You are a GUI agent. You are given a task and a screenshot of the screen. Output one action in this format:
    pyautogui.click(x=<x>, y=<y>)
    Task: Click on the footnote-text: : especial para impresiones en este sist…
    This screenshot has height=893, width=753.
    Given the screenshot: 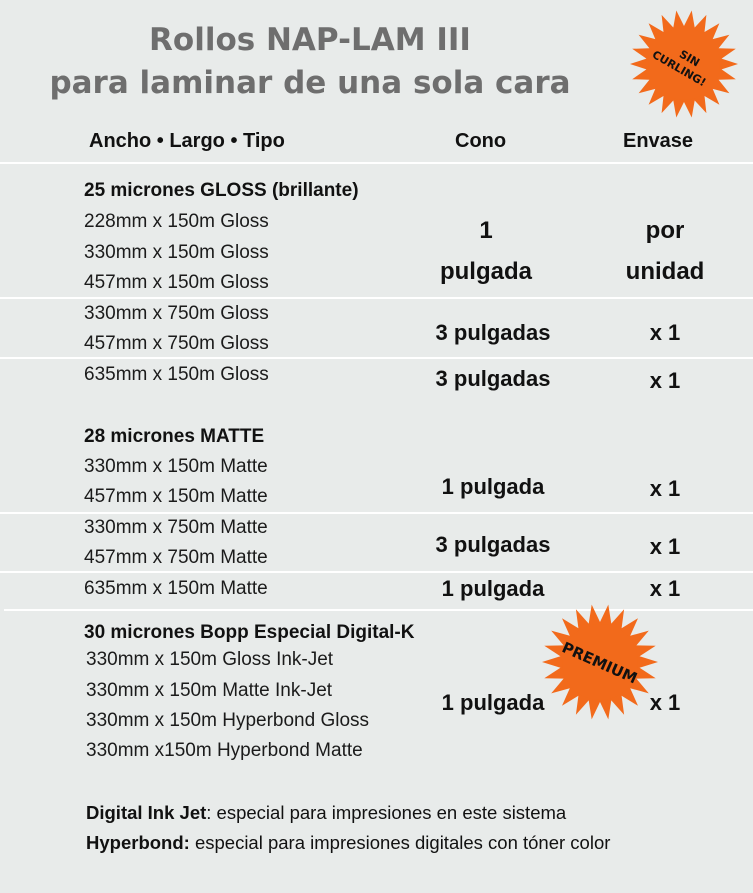 What is the action you would take?
    pyautogui.click(x=386, y=812)
    